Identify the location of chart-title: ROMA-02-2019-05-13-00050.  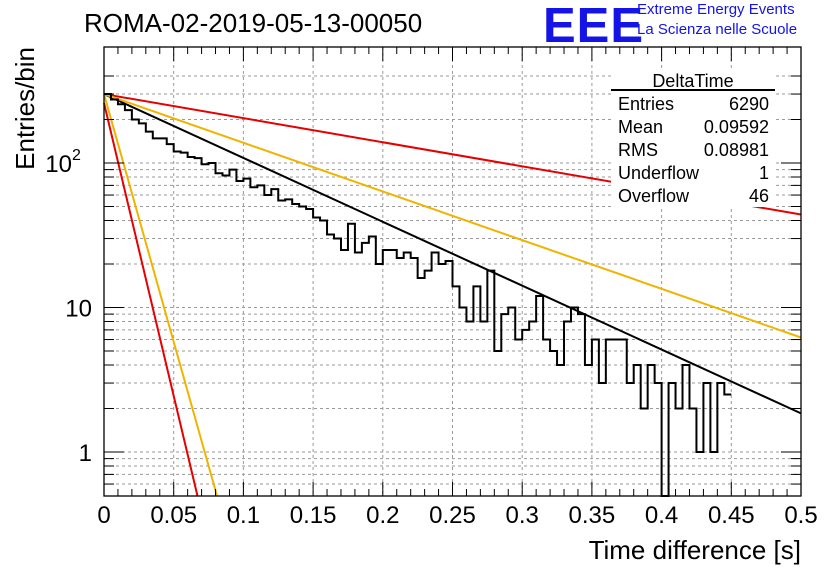
(253, 23).